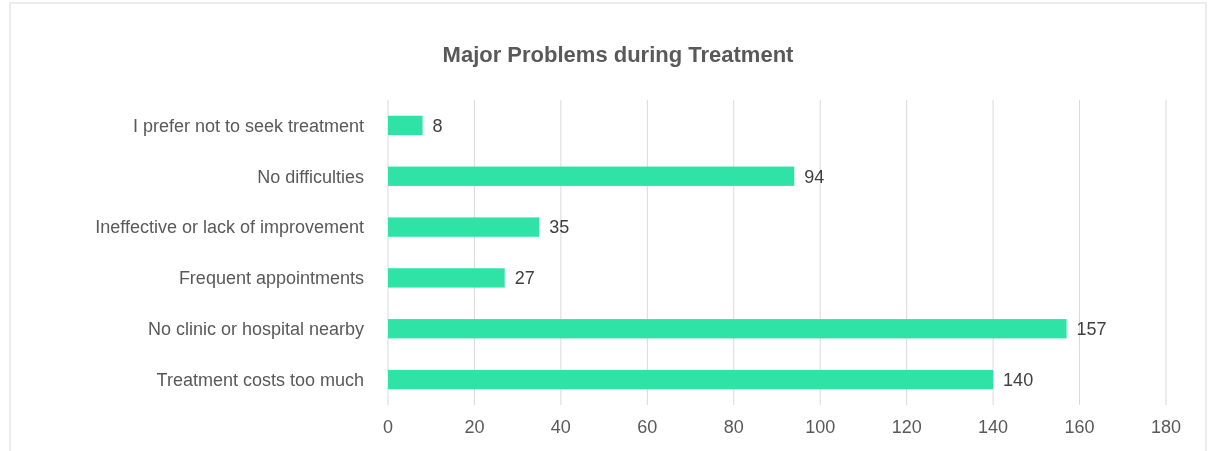  I want to click on x-tick-label: 0, so click(388, 427).